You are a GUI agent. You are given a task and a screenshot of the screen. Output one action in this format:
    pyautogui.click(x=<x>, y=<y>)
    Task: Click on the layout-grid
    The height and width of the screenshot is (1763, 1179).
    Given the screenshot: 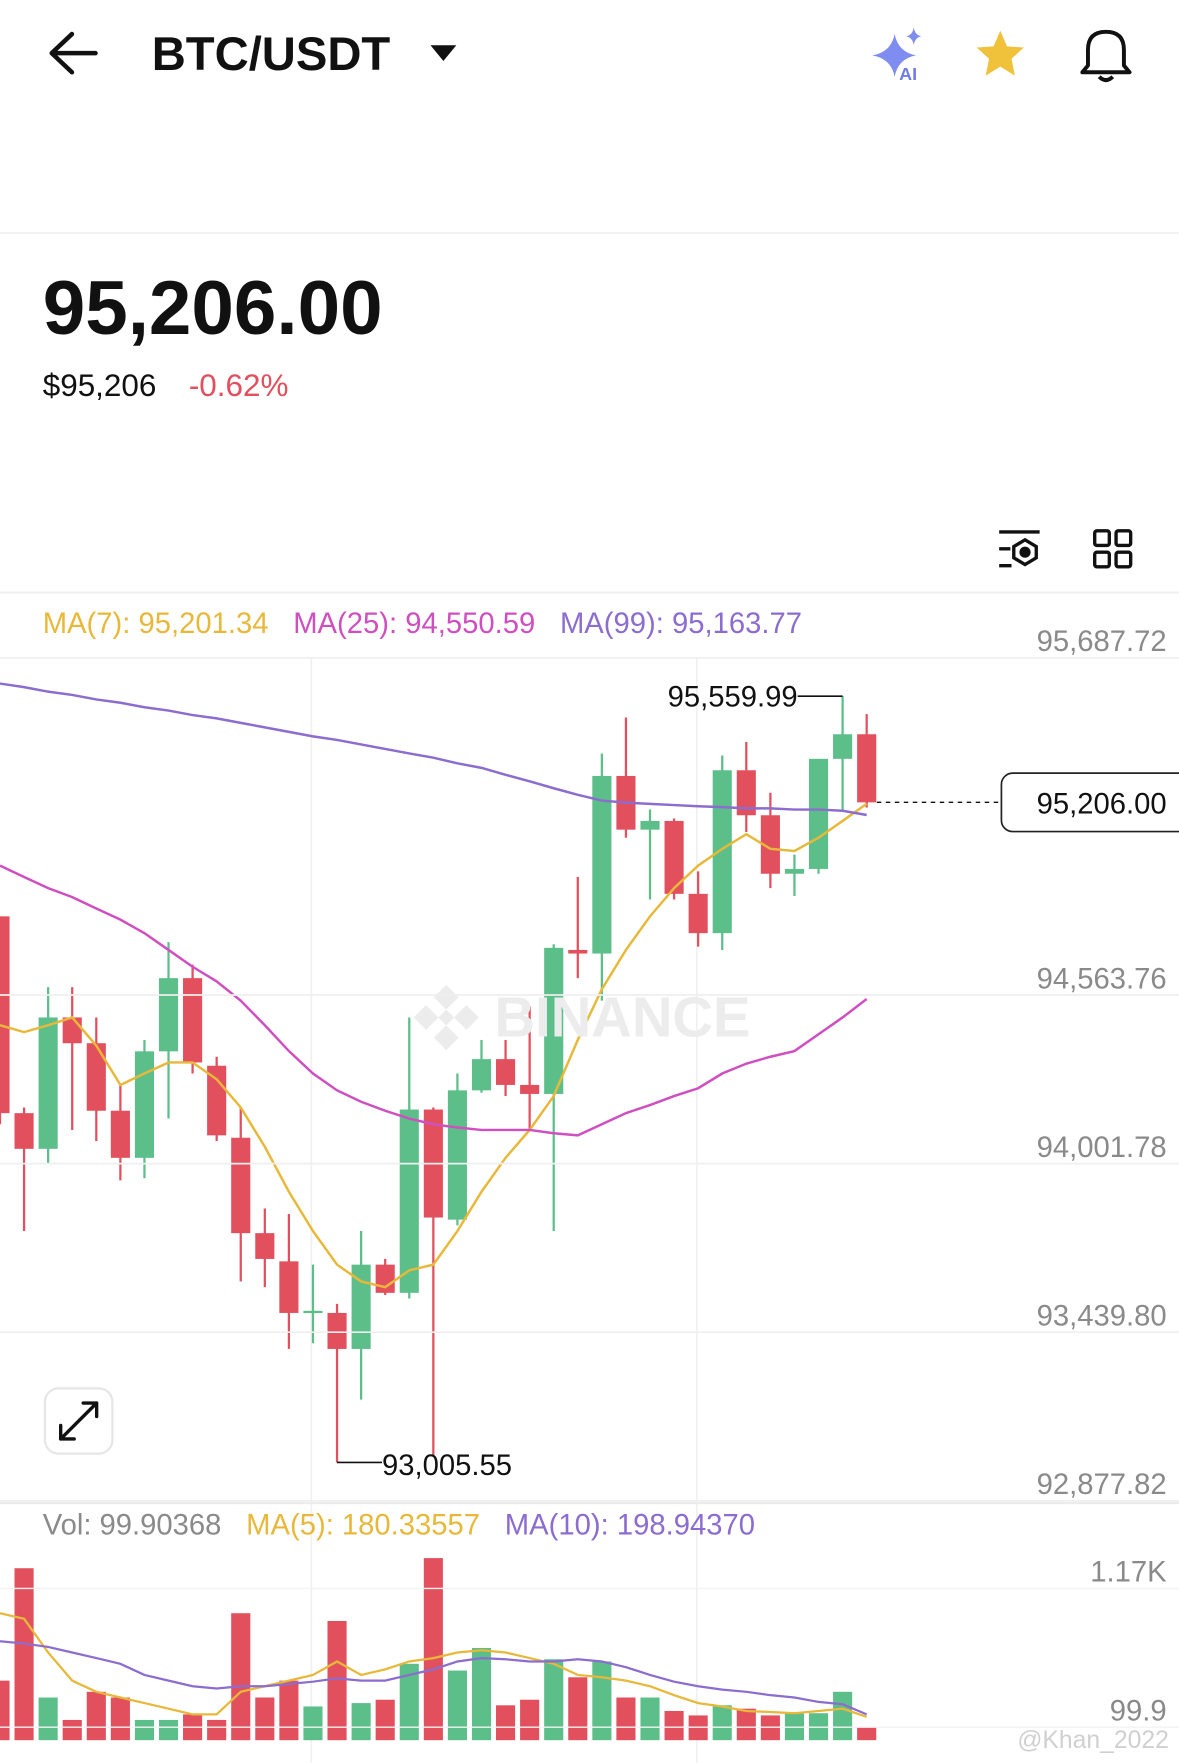 What is the action you would take?
    pyautogui.click(x=1113, y=549)
    